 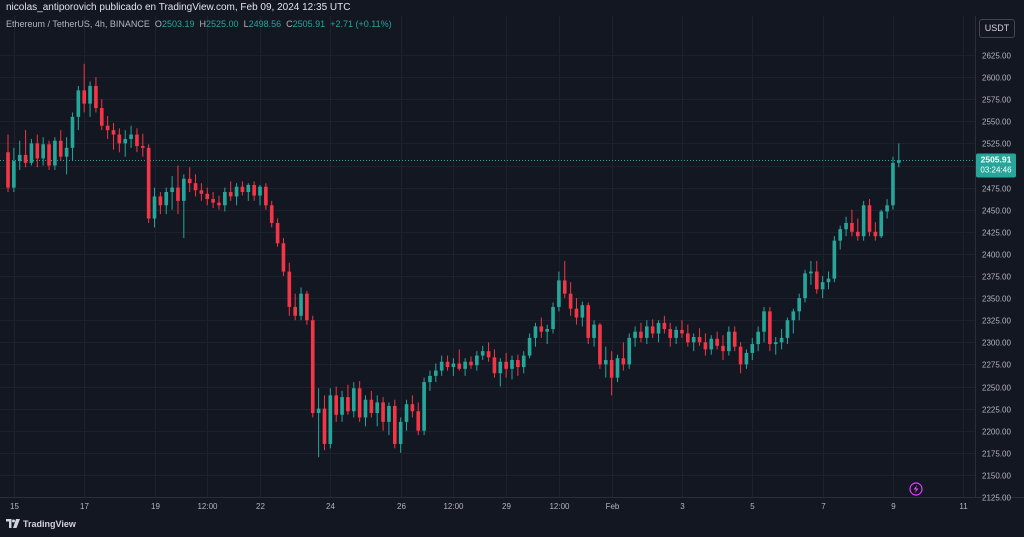 I want to click on price-tick-label: 2475.00, so click(x=996, y=189).